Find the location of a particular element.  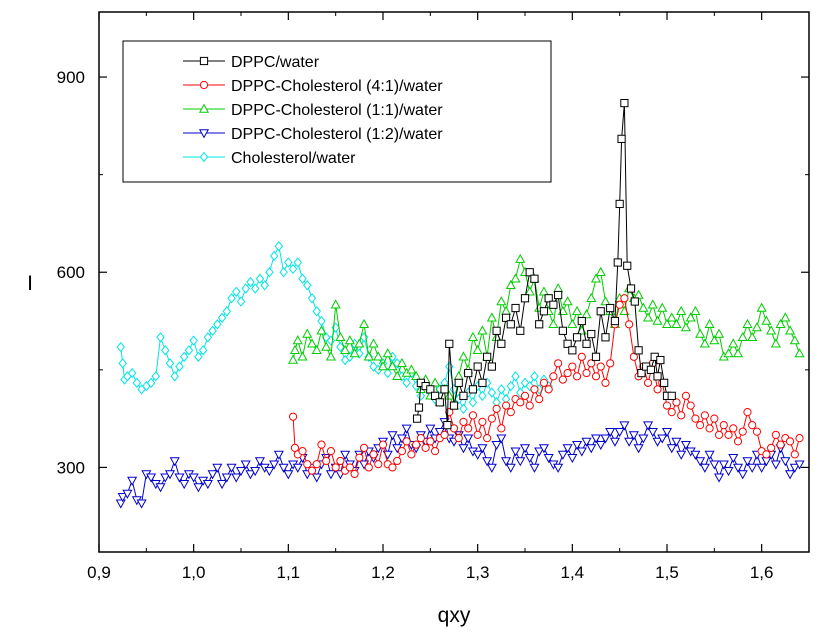

y-tick-label: 300 is located at coordinates (71, 467).